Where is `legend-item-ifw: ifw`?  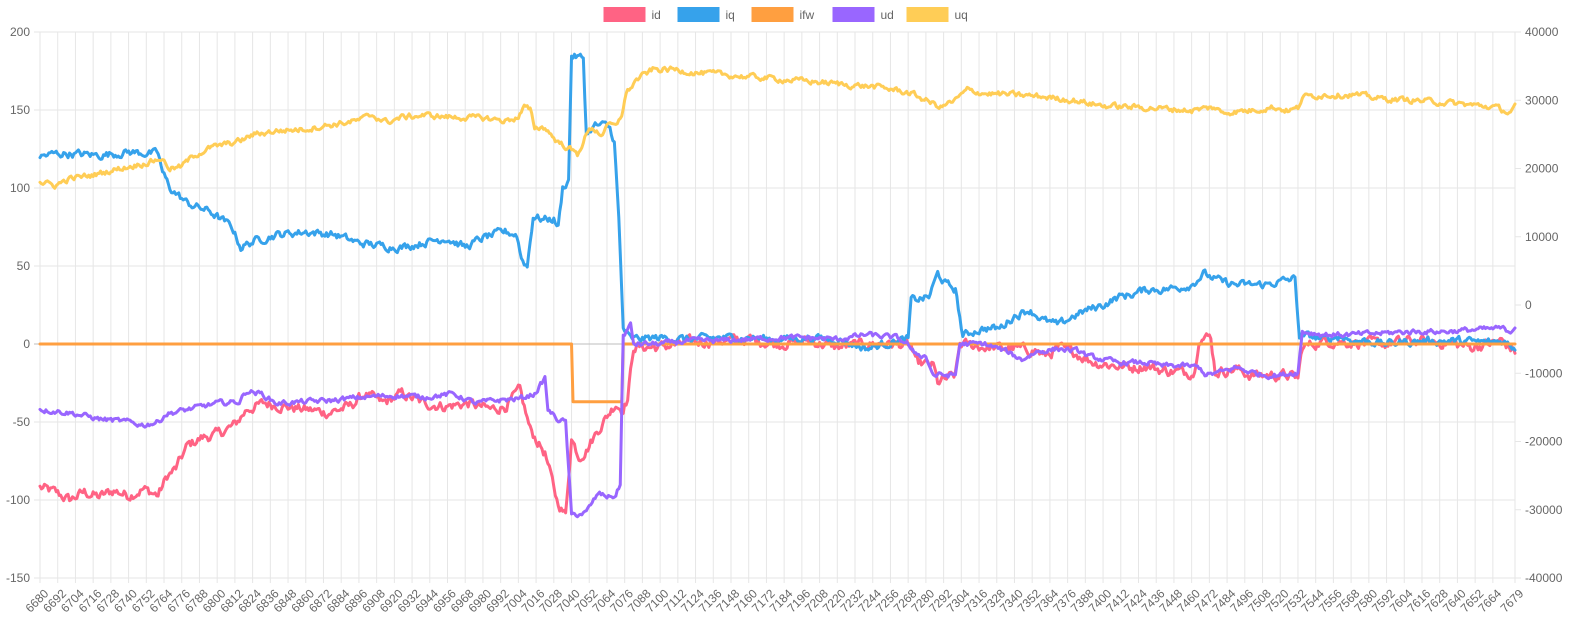 legend-item-ifw: ifw is located at coordinates (783, 14).